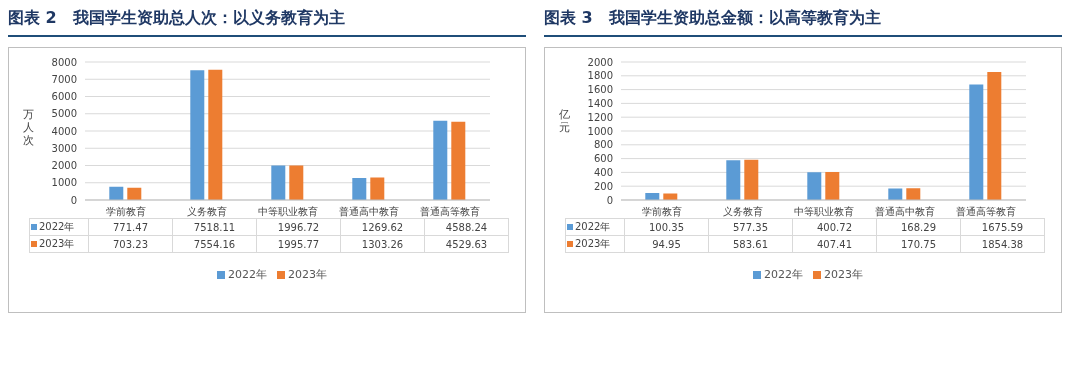  I want to click on y-tick-label: 800, so click(603, 145).